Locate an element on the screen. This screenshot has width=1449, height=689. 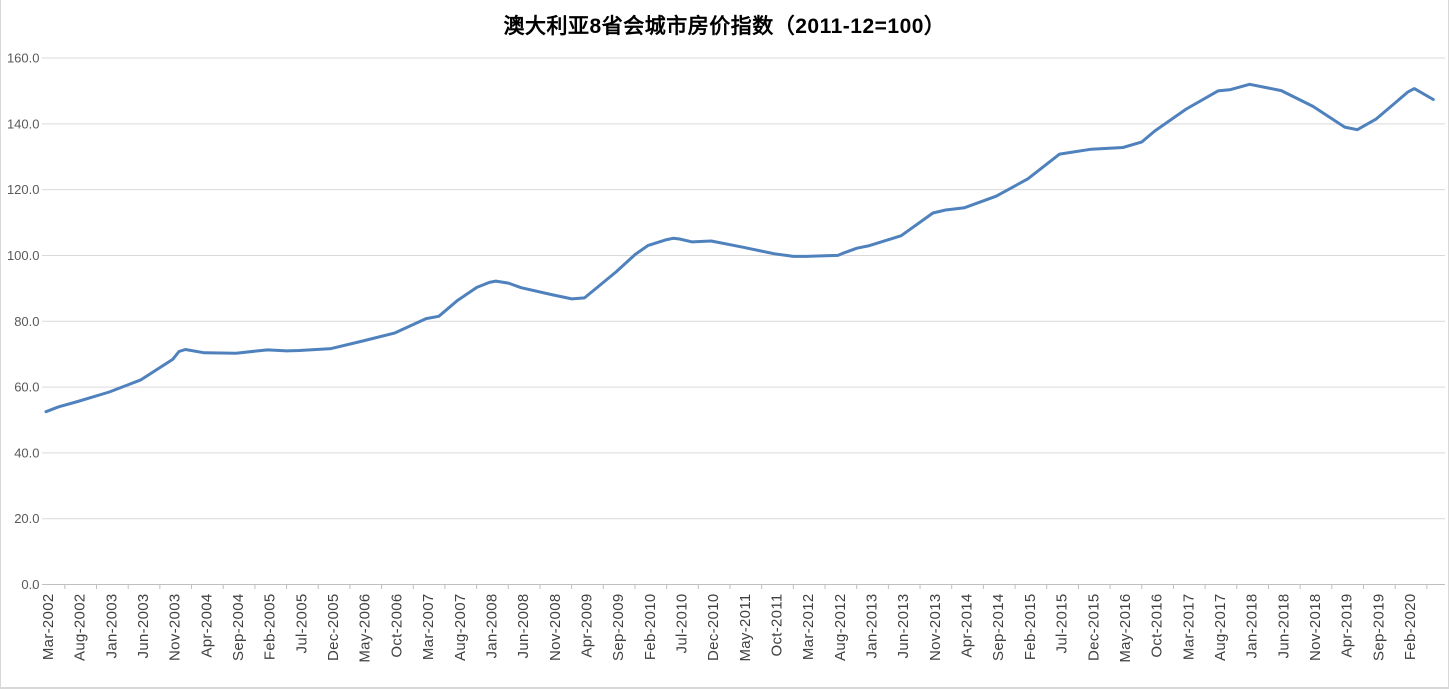
x-axis-label: Jun-2018 is located at coordinates (1283, 626).